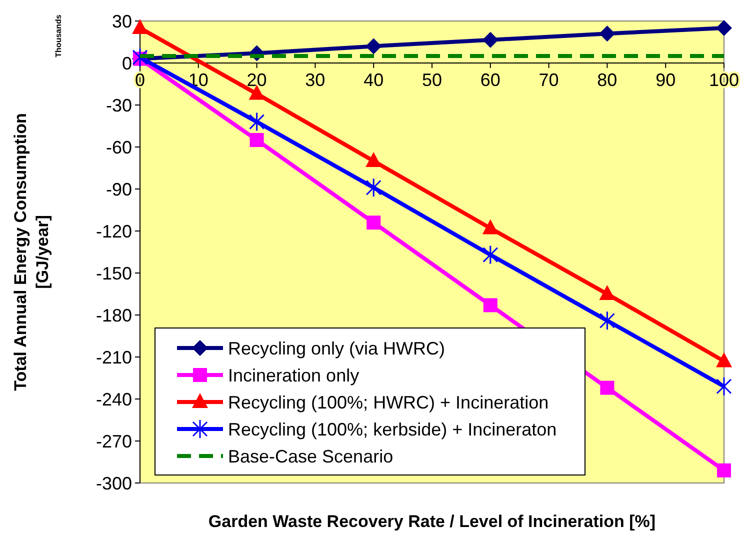 This screenshot has width=746, height=533. Describe the element at coordinates (114, 315) in the screenshot. I see `y-tick-label: -180` at that location.